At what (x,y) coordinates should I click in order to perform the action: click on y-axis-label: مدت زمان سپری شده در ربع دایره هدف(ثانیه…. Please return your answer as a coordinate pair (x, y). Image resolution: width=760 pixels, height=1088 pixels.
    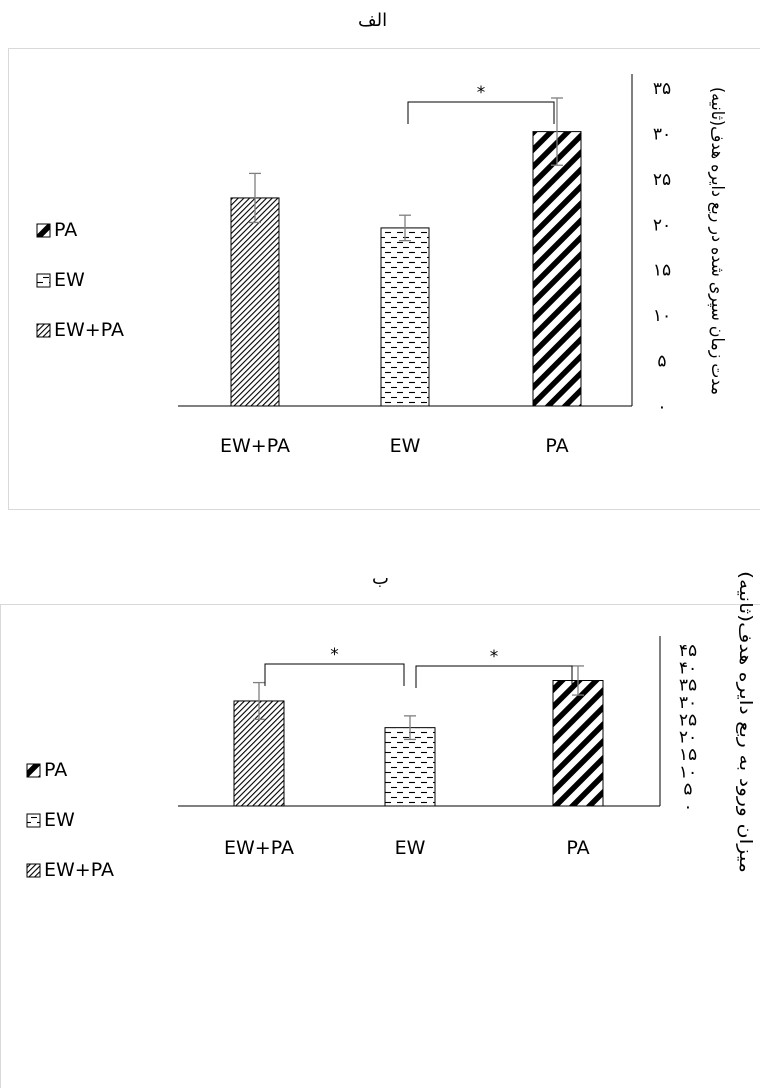
    Looking at the image, I should click on (717, 241).